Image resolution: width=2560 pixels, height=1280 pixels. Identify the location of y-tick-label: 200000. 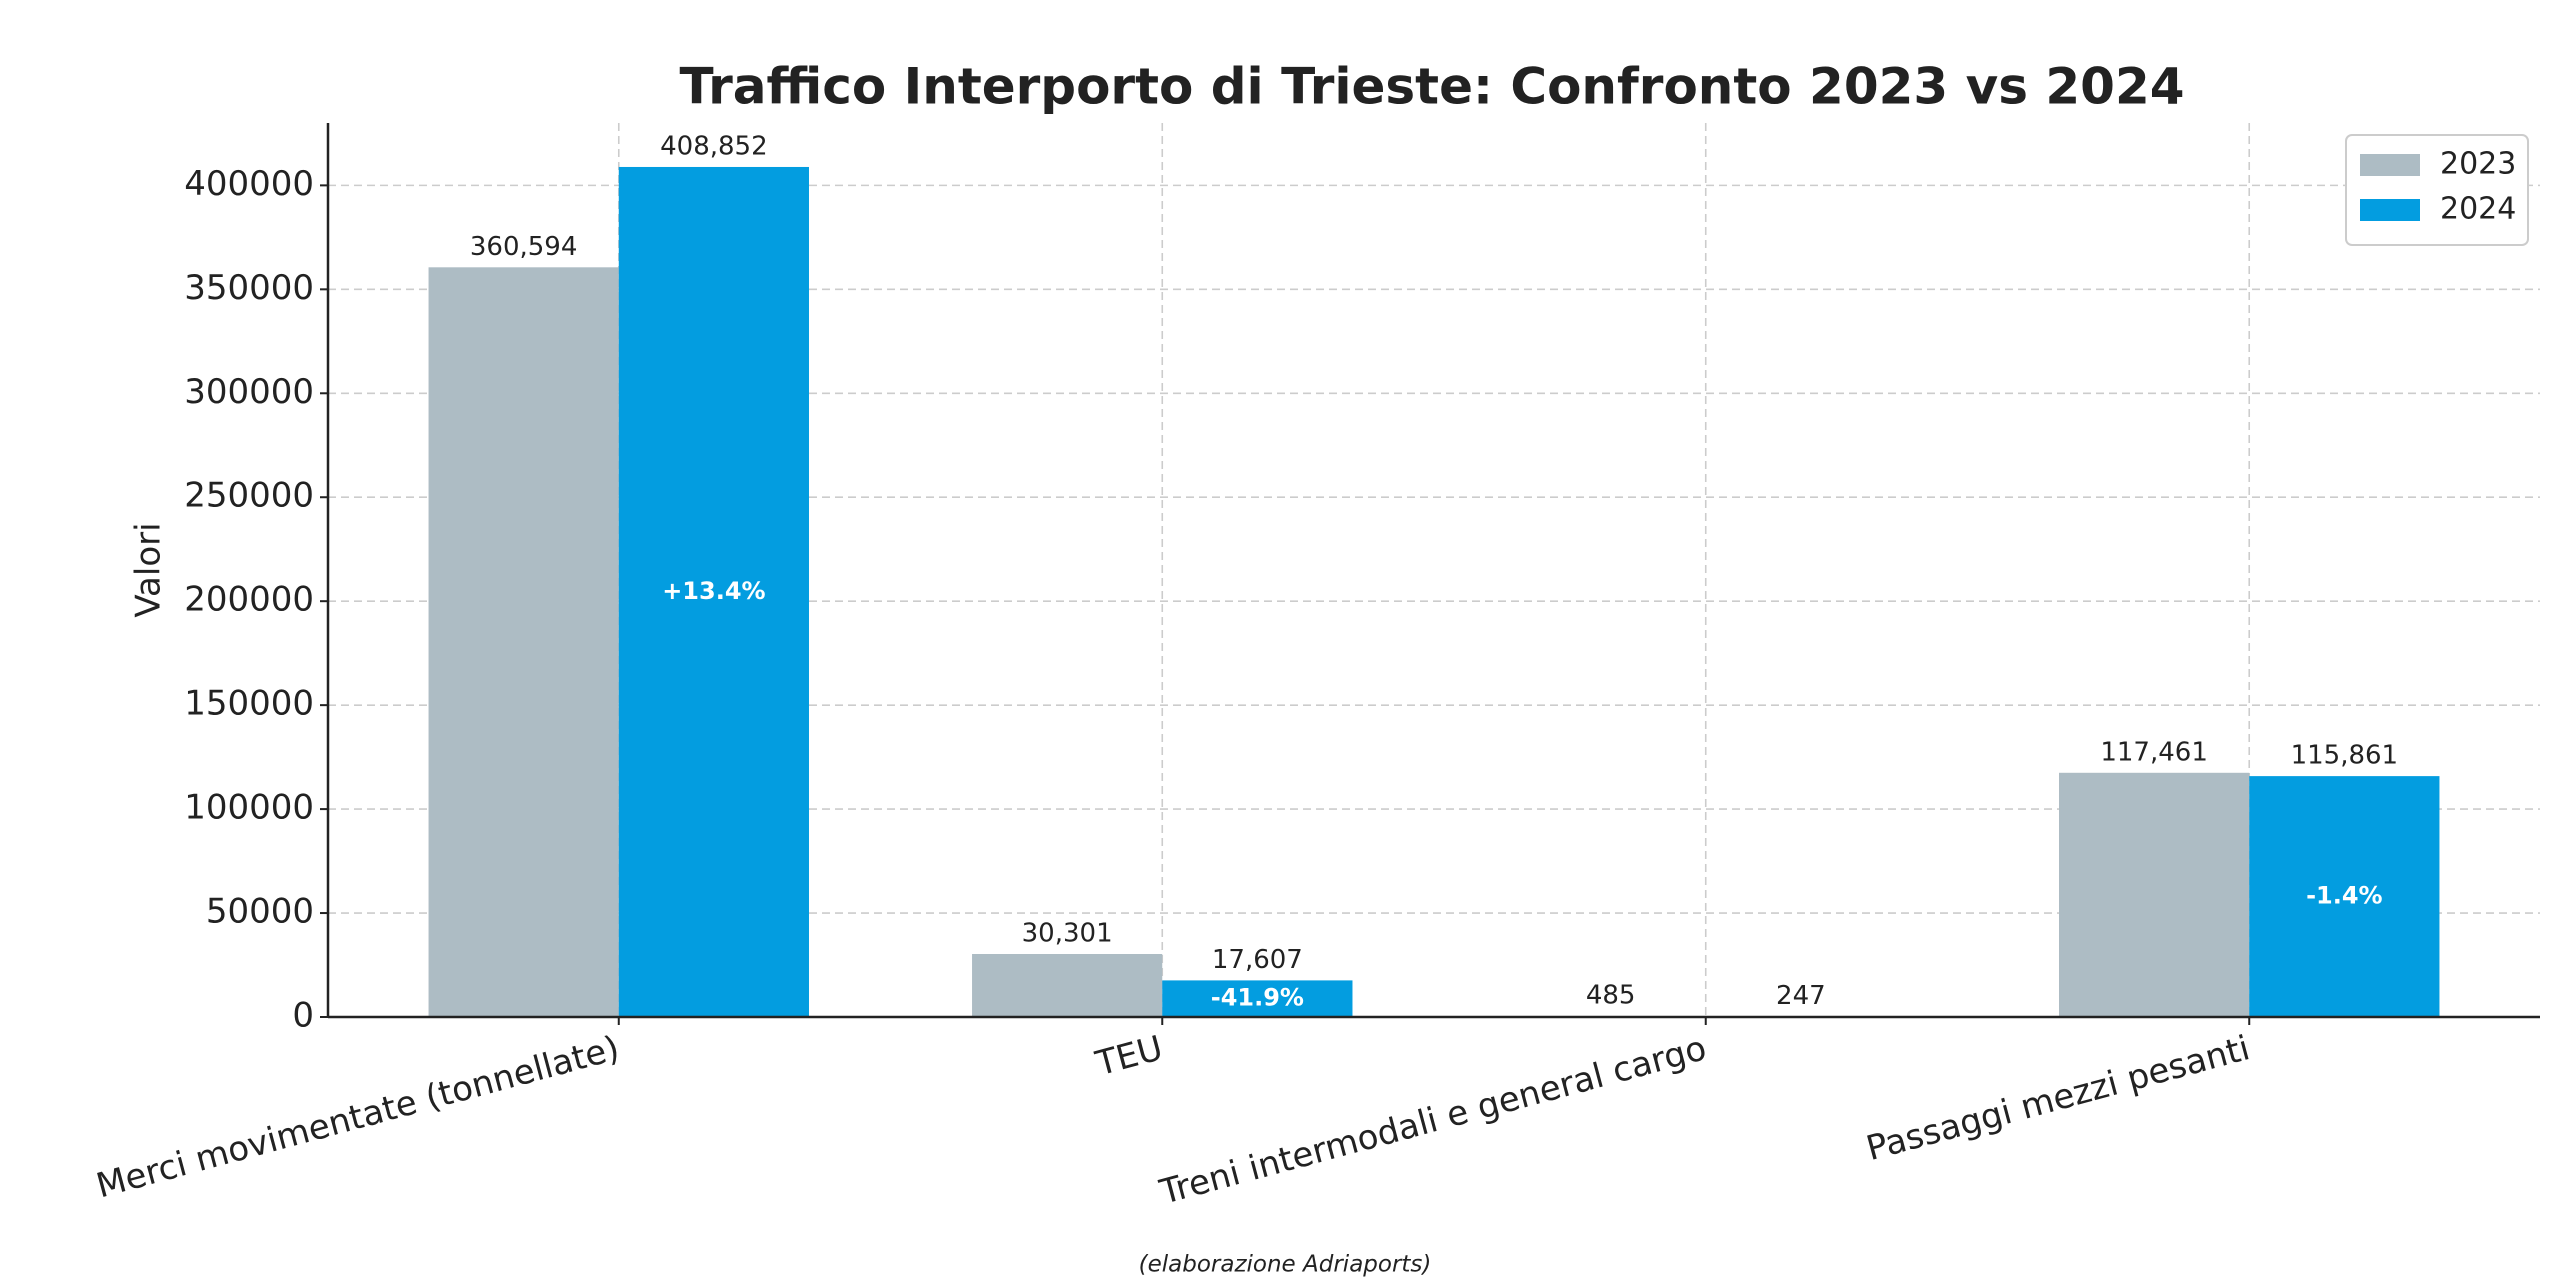
(249, 600).